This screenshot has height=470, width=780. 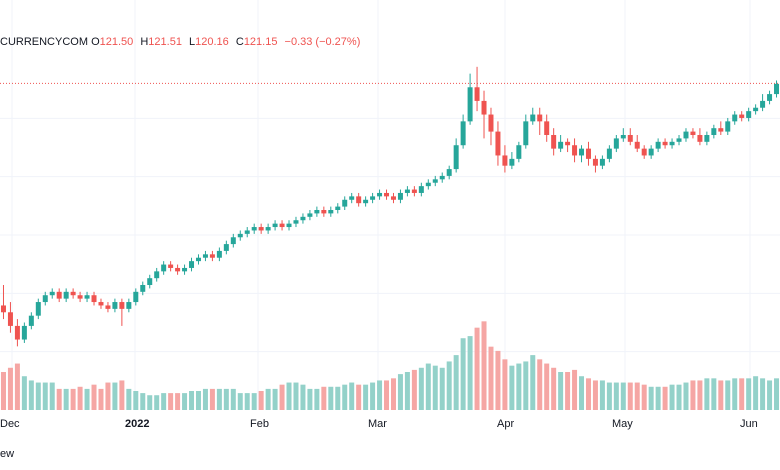 What do you see at coordinates (322, 42) in the screenshot?
I see `change-value: −0.33 (−0.27%)` at bounding box center [322, 42].